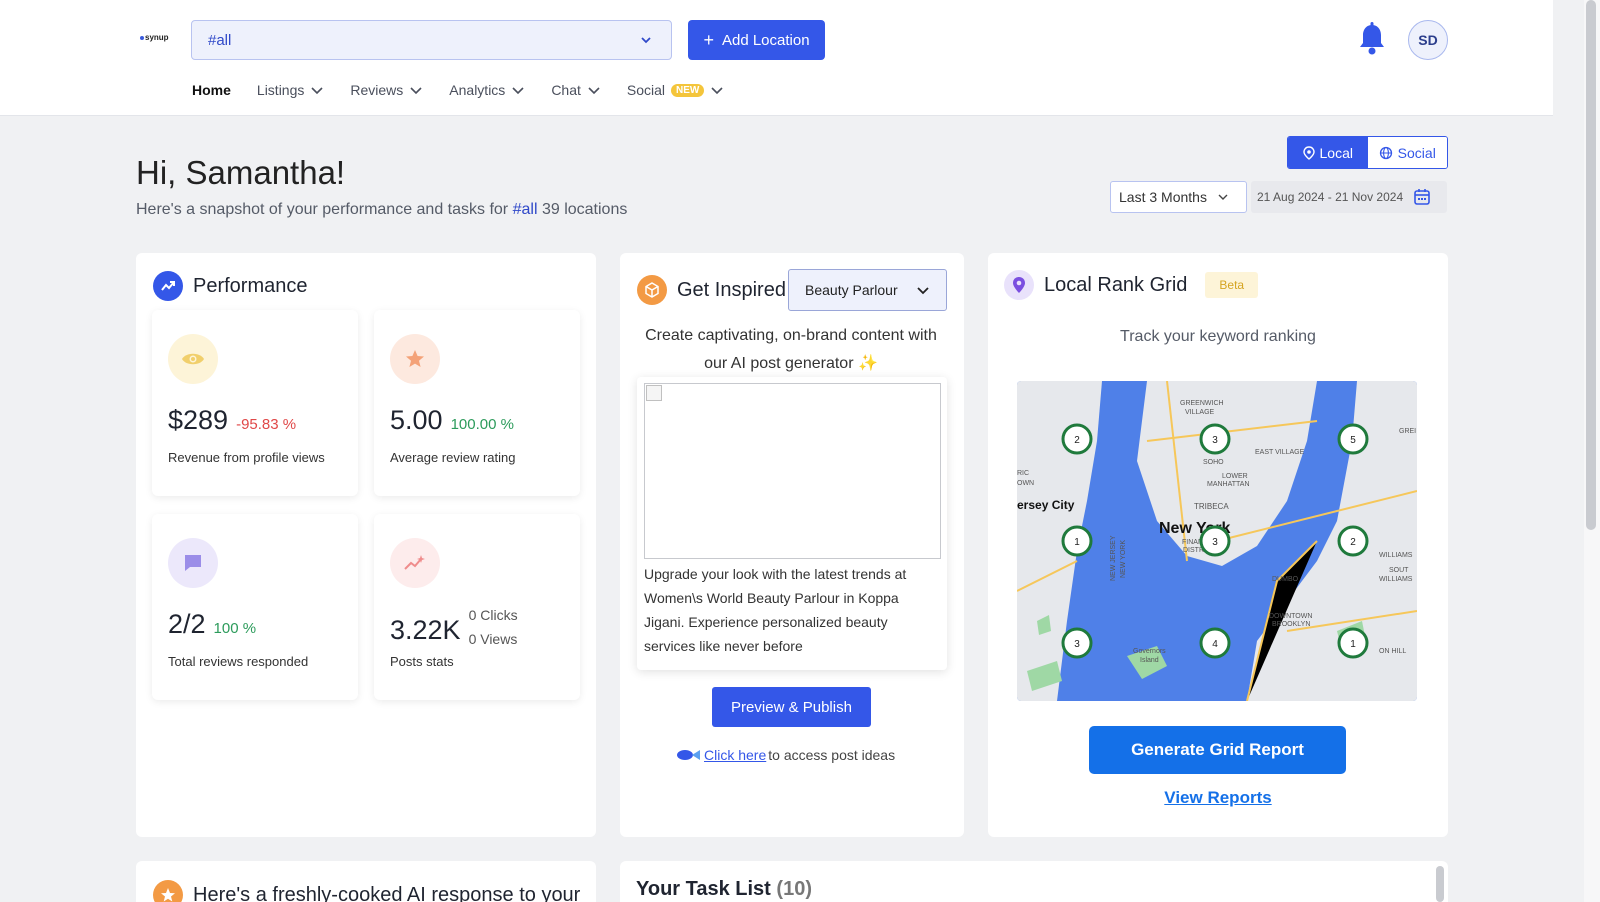  What do you see at coordinates (230, 286) in the screenshot?
I see `performance-title: Performance` at bounding box center [230, 286].